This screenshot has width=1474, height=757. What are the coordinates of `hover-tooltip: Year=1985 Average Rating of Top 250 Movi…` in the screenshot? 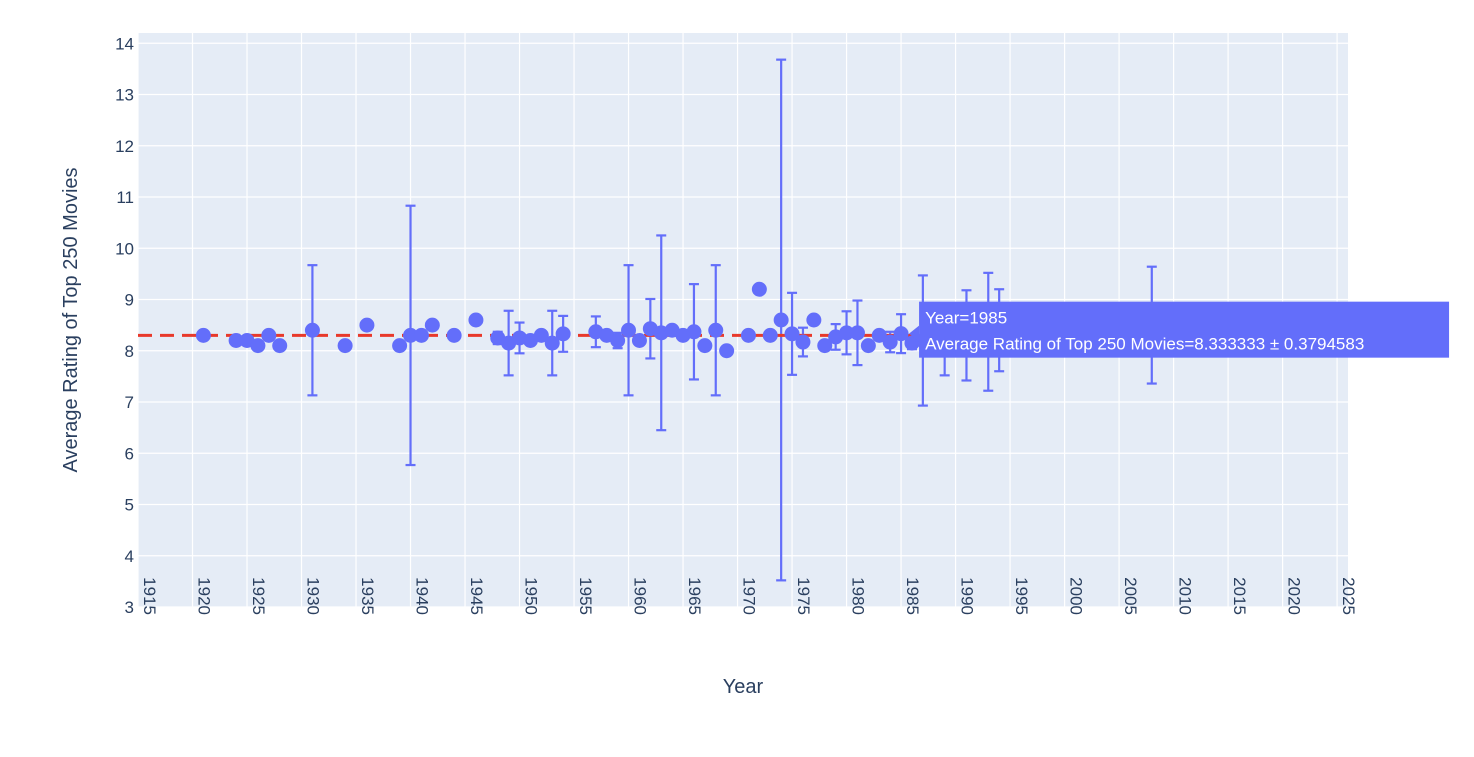 It's located at (1179, 329).